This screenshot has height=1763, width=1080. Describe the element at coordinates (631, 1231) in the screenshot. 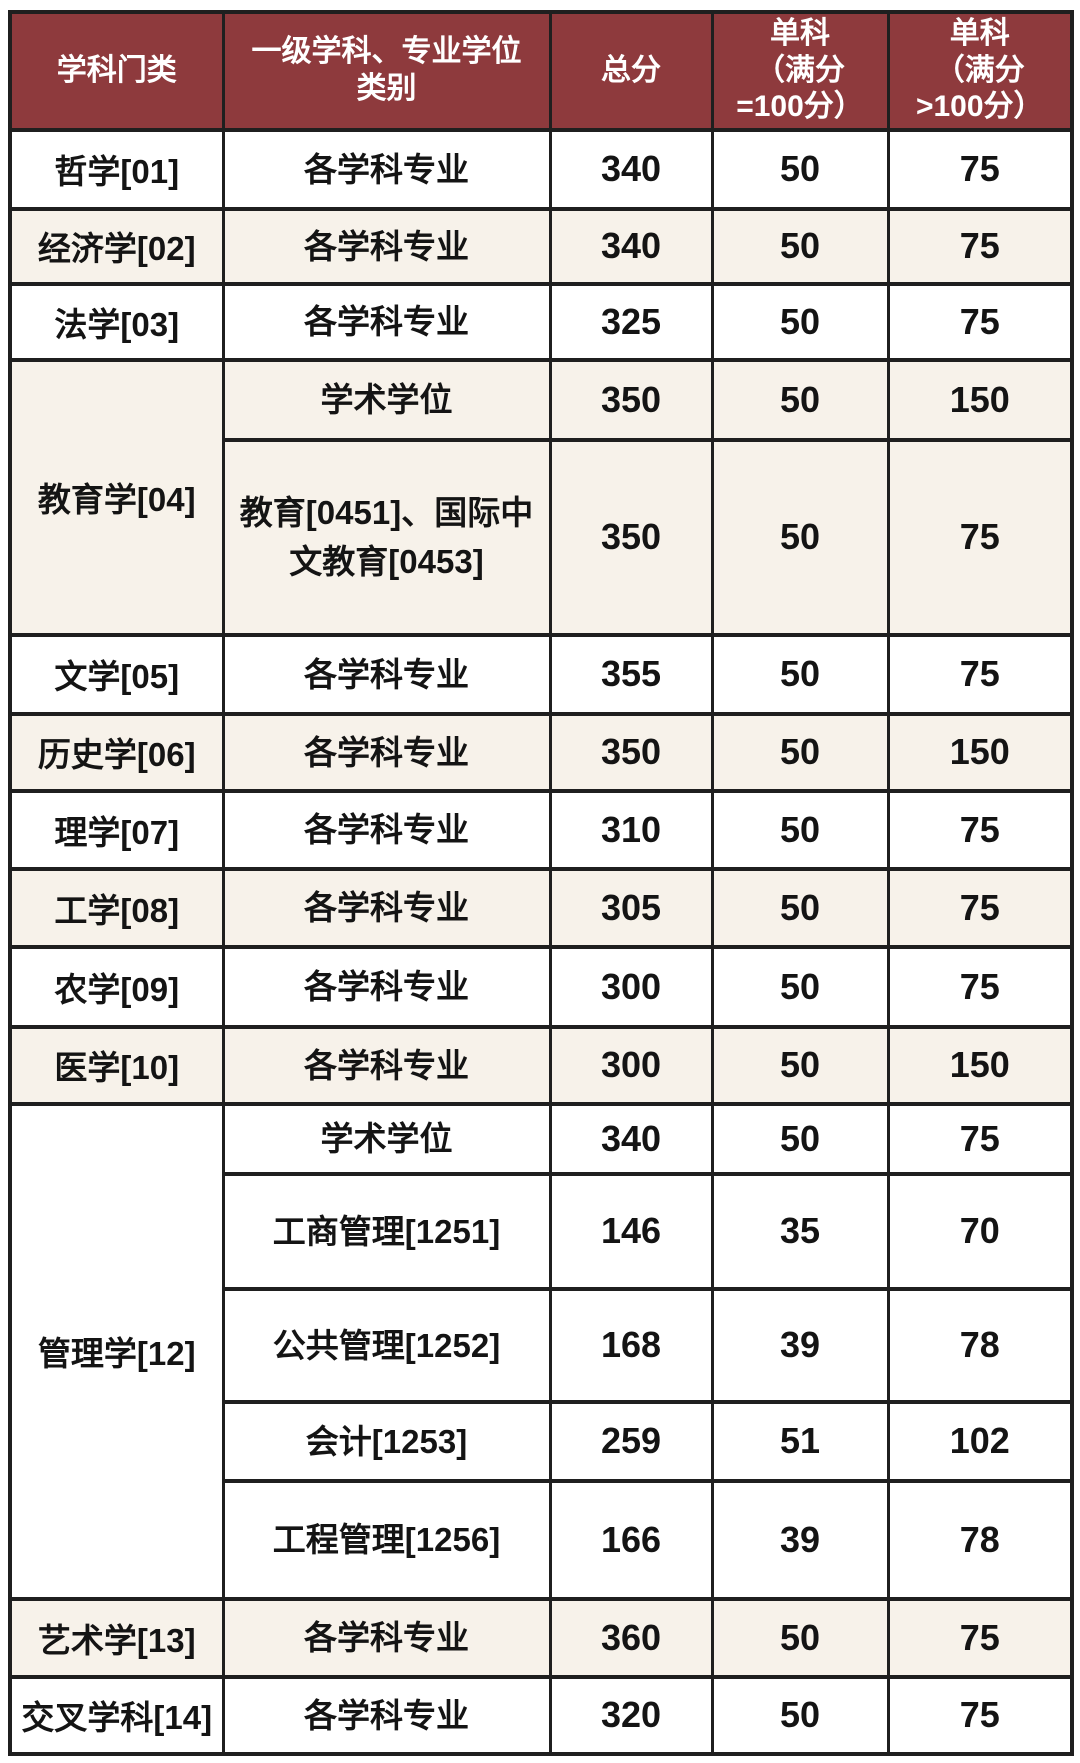

I see `total-score-cell: 146` at that location.